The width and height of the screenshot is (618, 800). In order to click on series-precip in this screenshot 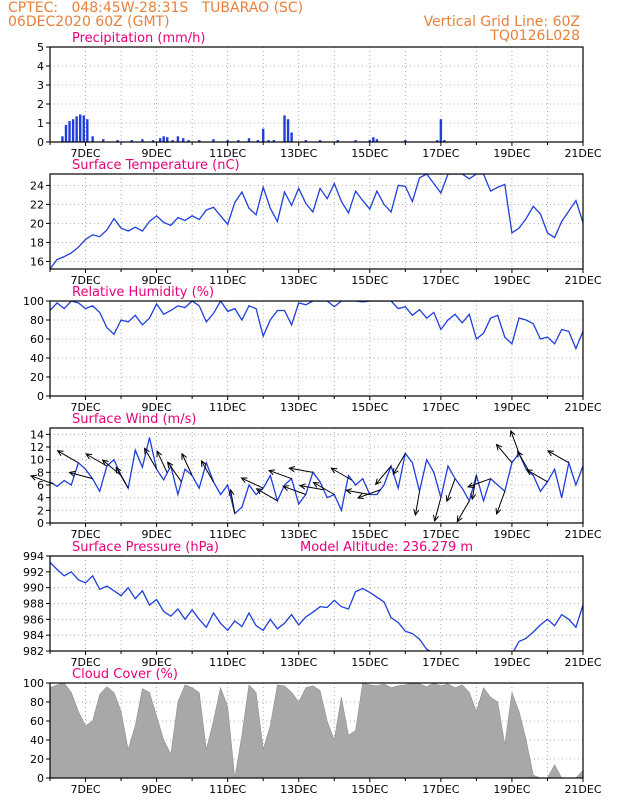, I will do `click(253, 128)`.